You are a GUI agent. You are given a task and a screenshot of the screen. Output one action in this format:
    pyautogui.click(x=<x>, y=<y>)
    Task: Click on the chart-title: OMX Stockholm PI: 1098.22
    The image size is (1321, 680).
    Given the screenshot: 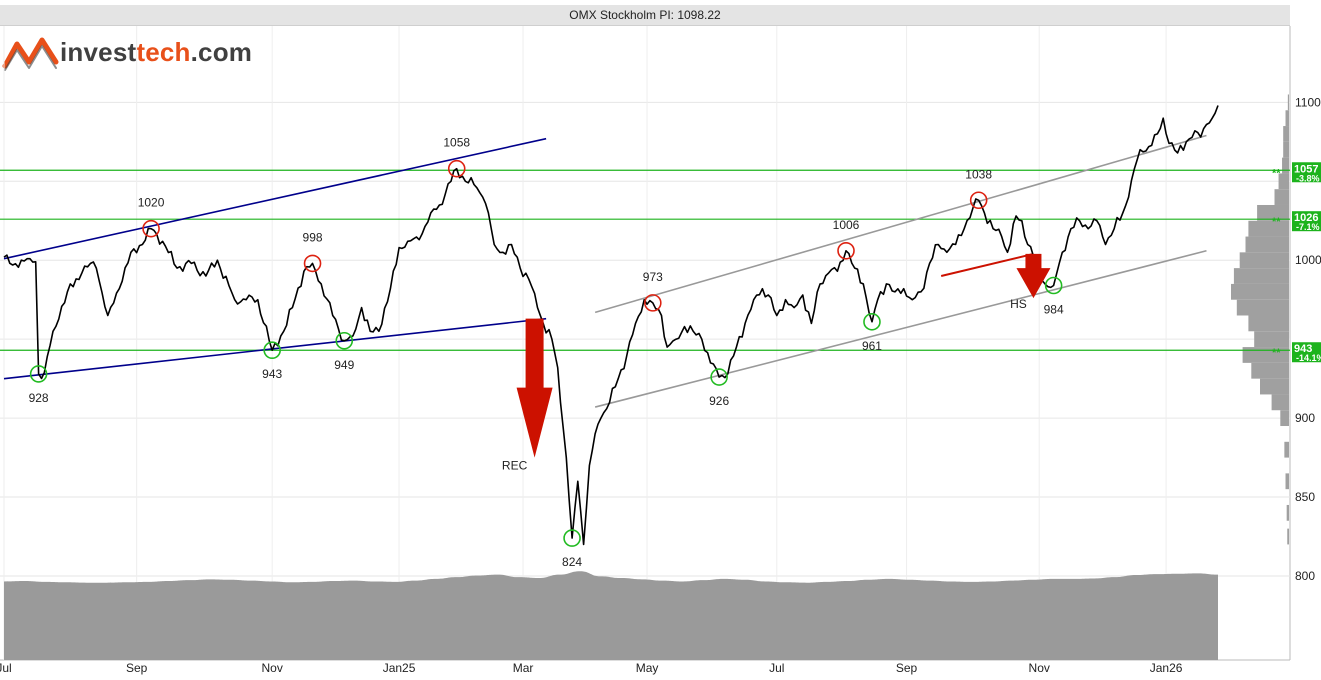 What is the action you would take?
    pyautogui.click(x=645, y=15)
    